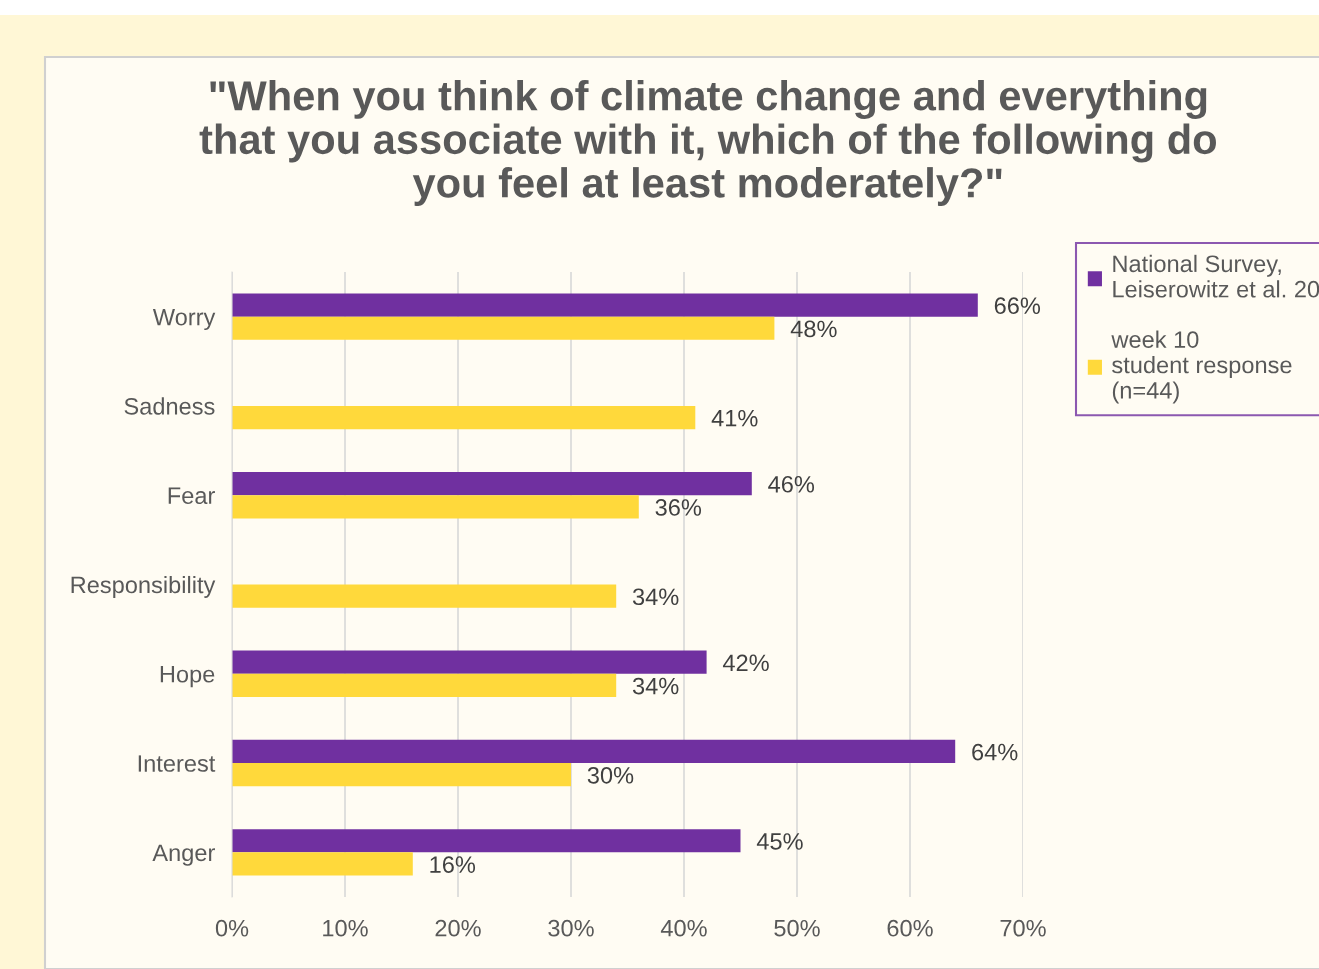  I want to click on x-tick-label: 10%, so click(345, 928).